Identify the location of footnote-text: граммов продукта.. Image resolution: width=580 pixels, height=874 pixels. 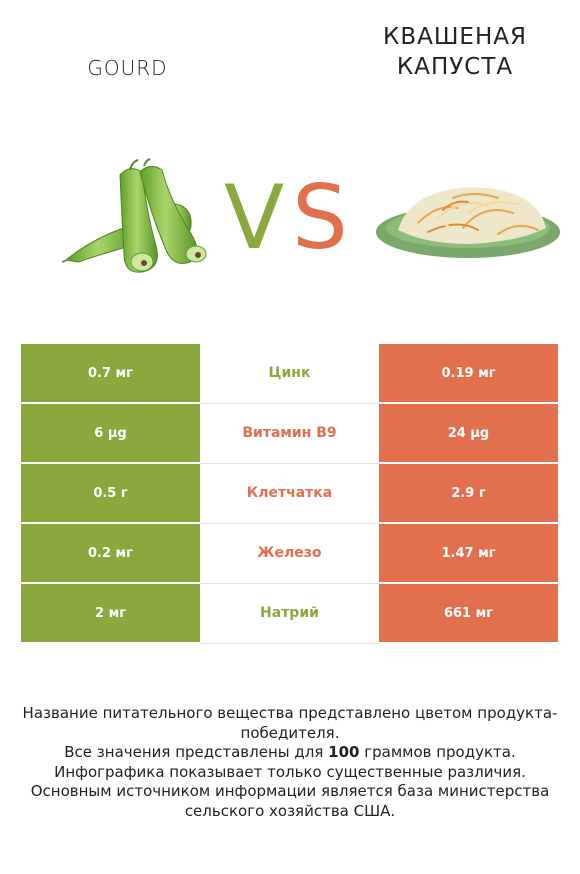
(437, 752).